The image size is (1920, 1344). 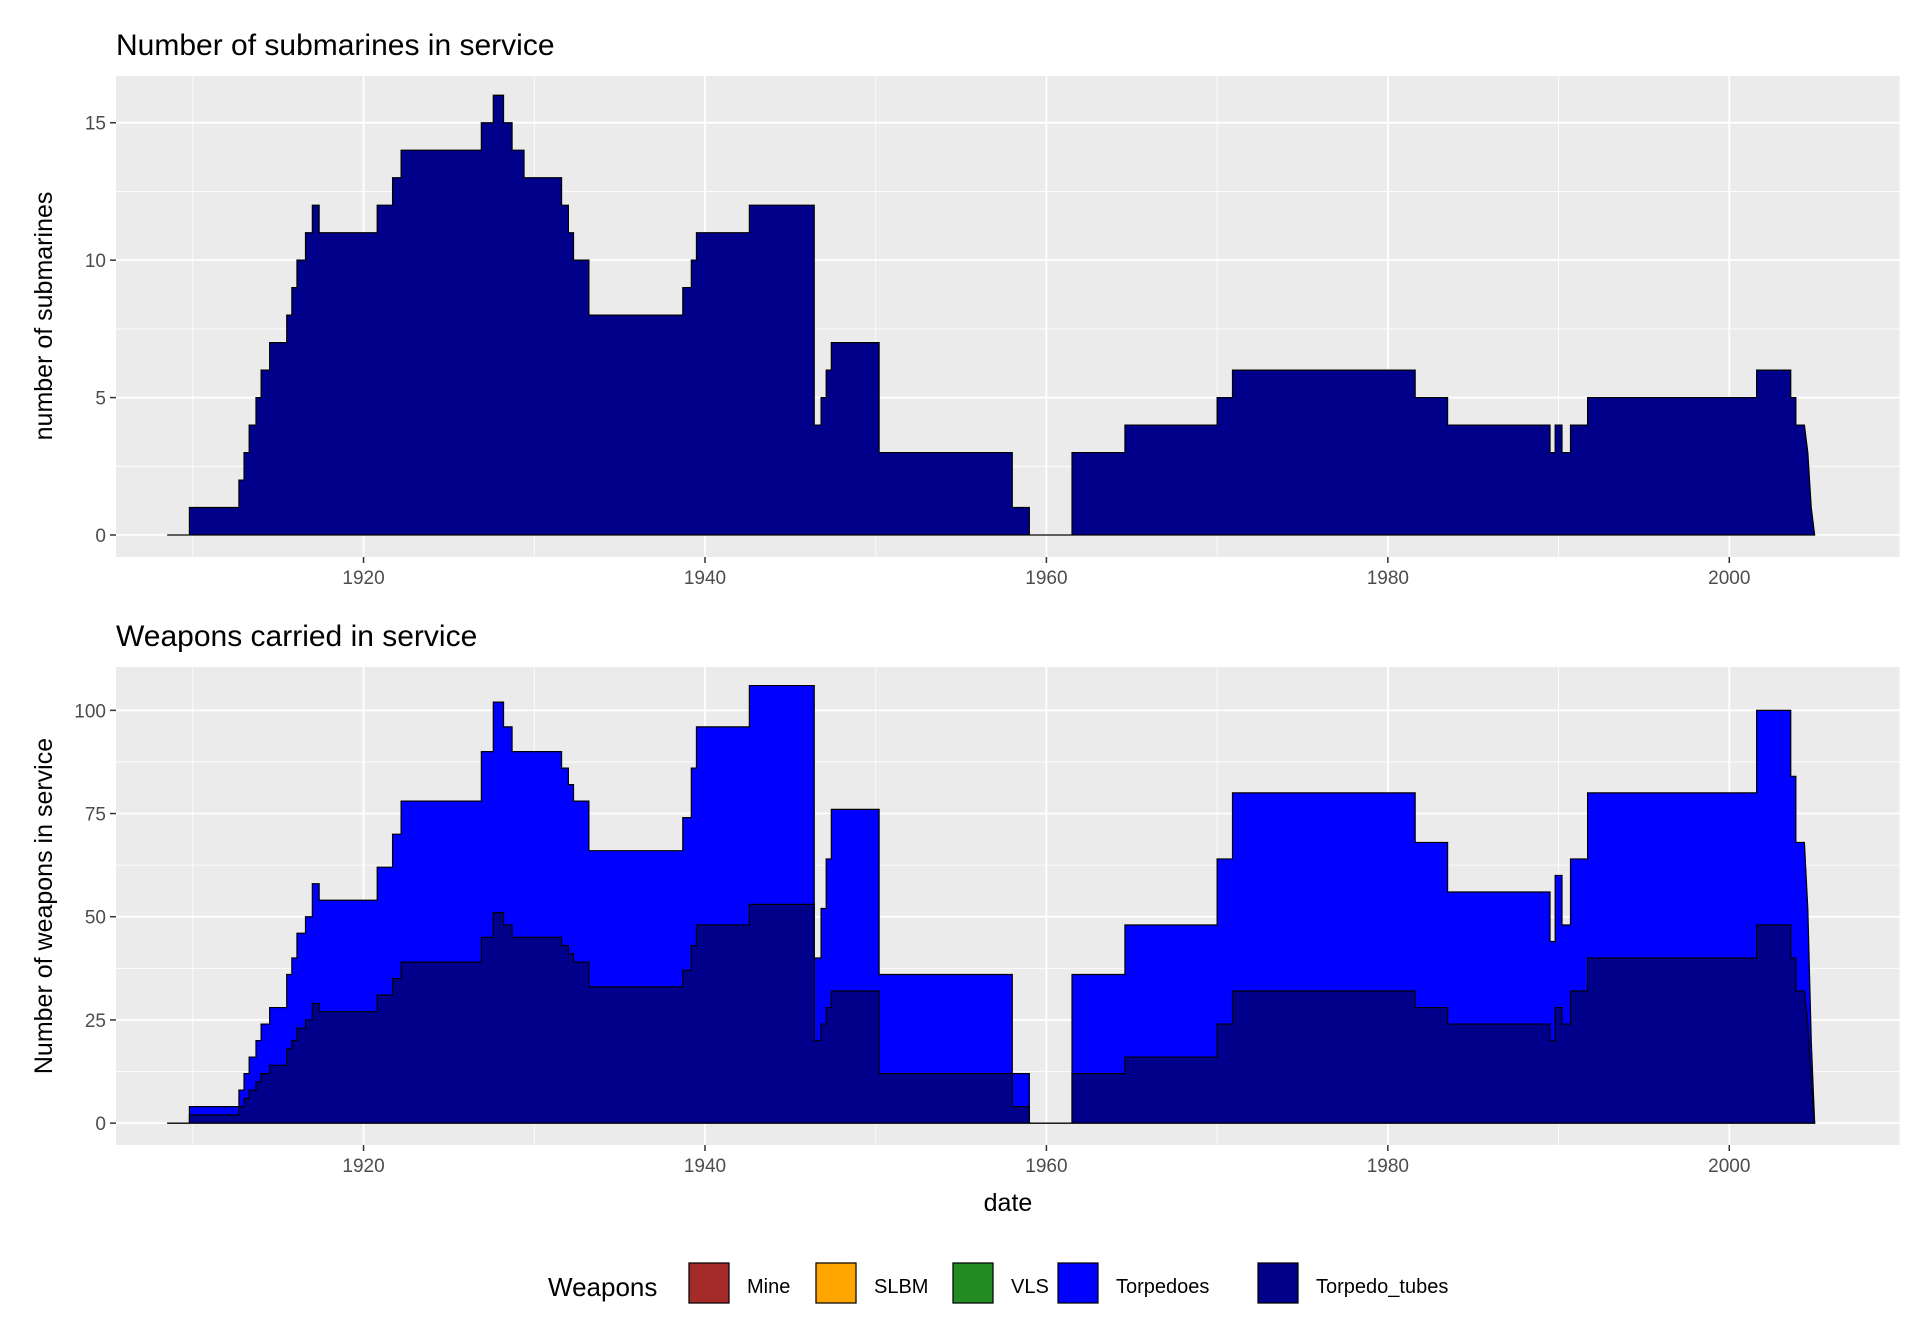 I want to click on legend-label: Torpedoes, so click(x=1162, y=1287).